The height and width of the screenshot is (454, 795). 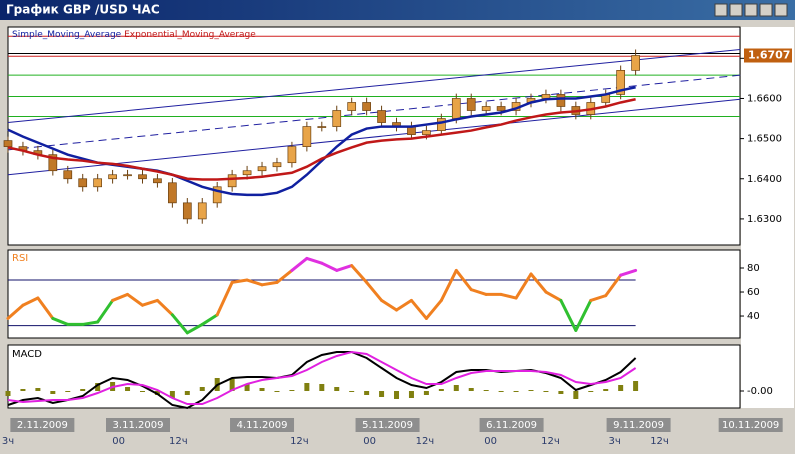 I want to click on value-axis-area, so click(x=767, y=217).